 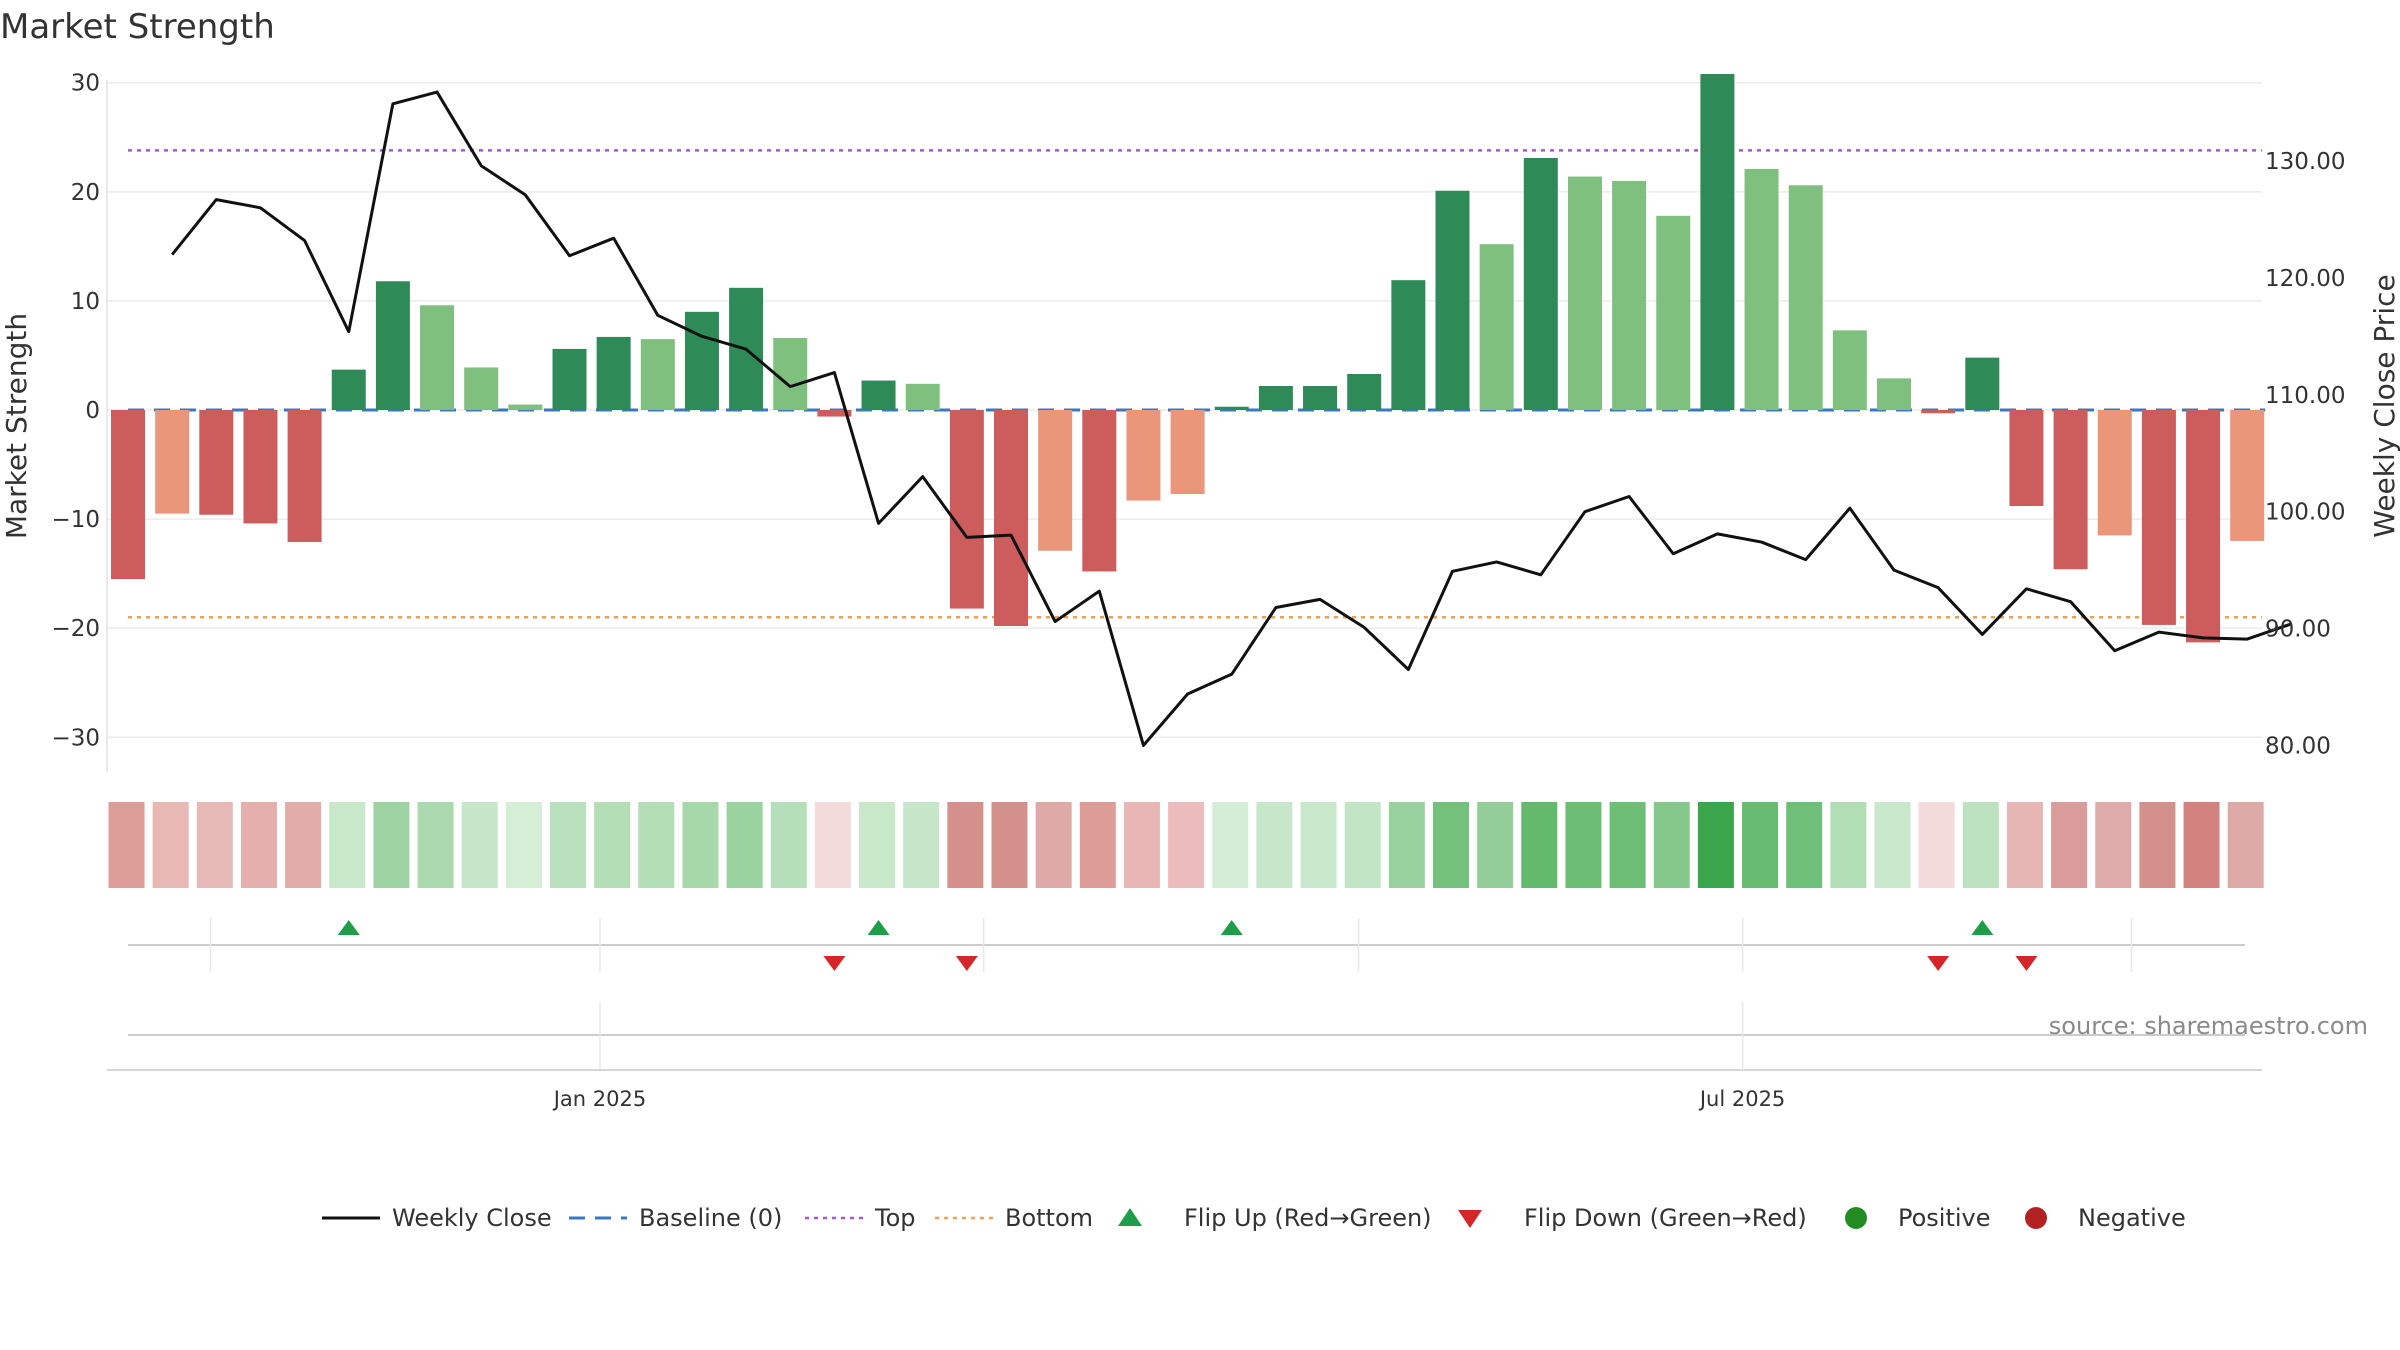 What do you see at coordinates (472, 1218) in the screenshot?
I see `legend-label: Weekly Close` at bounding box center [472, 1218].